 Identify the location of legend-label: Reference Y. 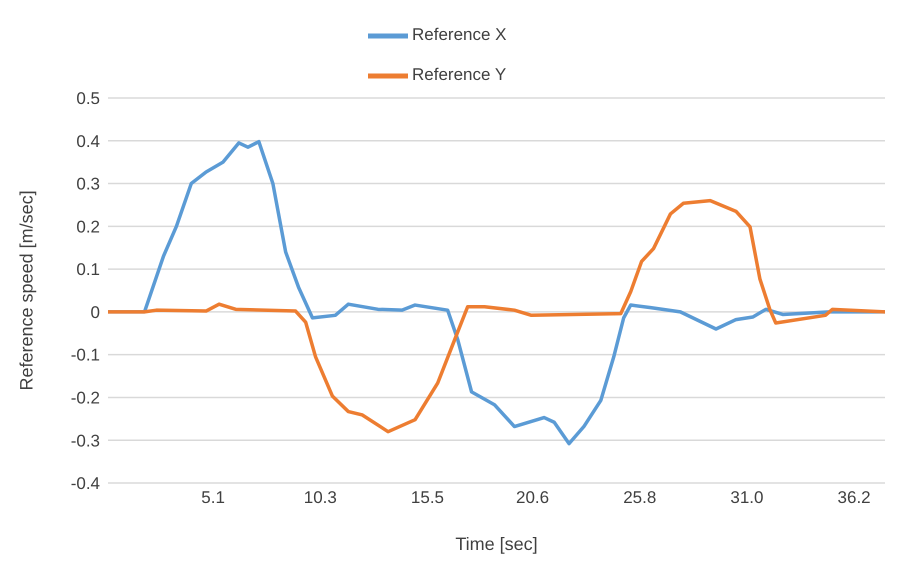
(459, 74).